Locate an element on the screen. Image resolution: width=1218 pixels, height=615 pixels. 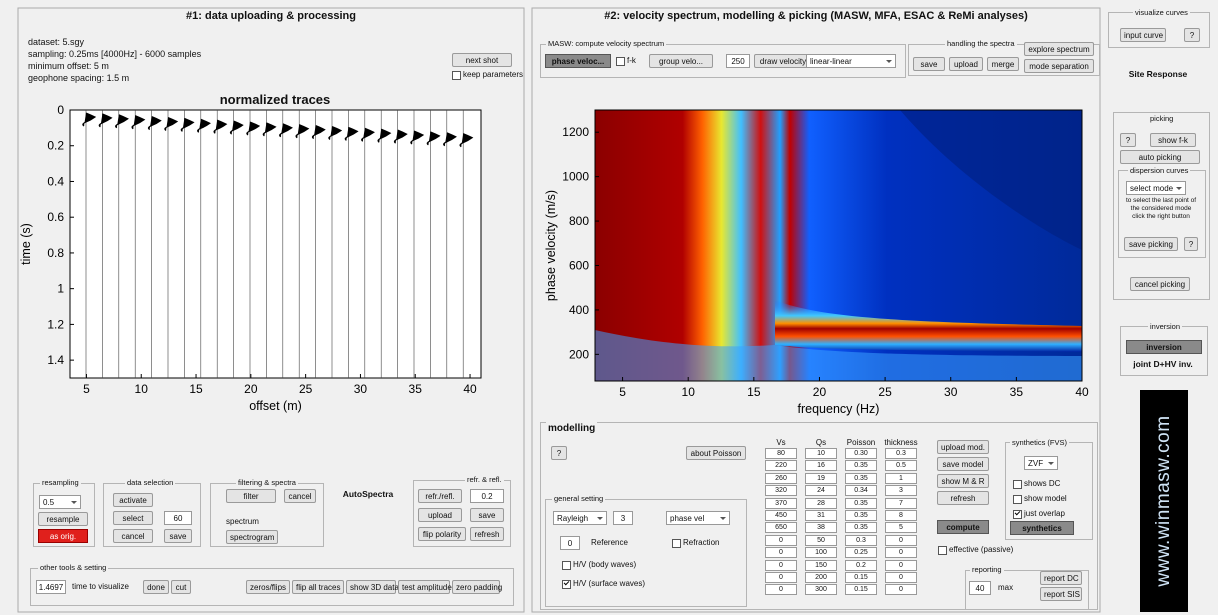
input-field: 300 is located at coordinates (821, 590).